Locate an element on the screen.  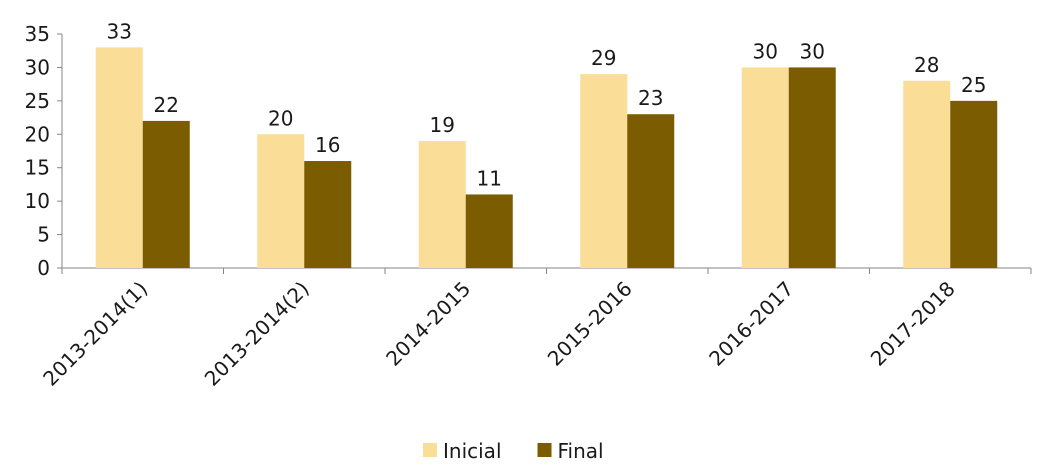
legend: Inicial Final is located at coordinates (513, 451).